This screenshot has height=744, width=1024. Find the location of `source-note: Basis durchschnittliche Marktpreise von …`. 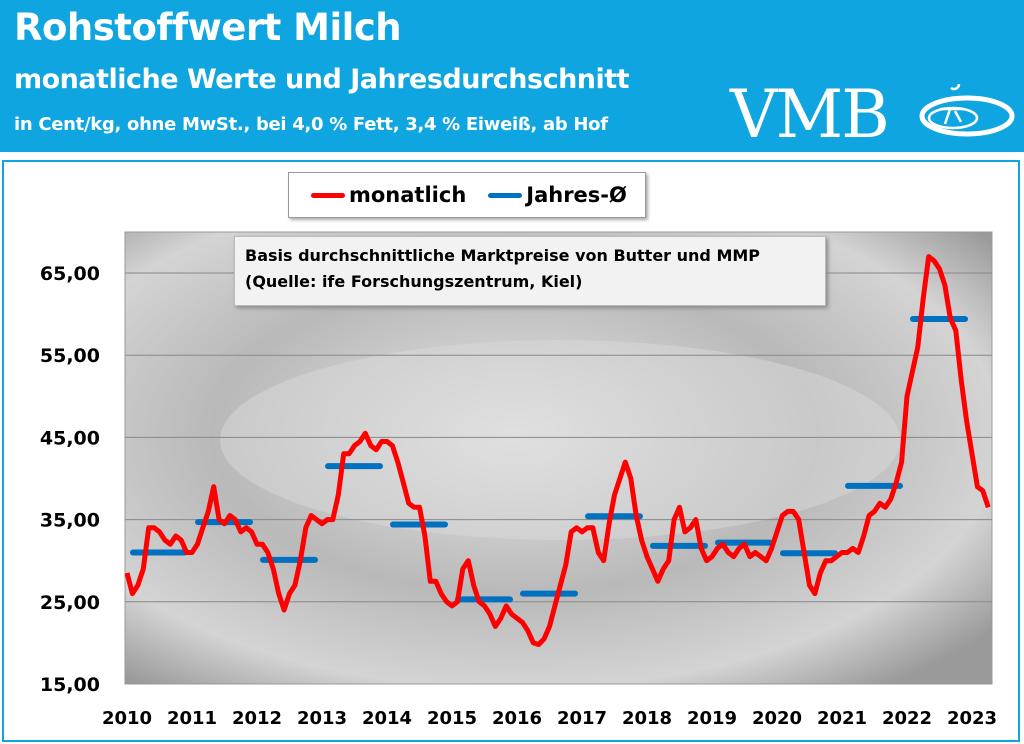

source-note: Basis durchschnittliche Marktpreise von … is located at coordinates (530, 271).